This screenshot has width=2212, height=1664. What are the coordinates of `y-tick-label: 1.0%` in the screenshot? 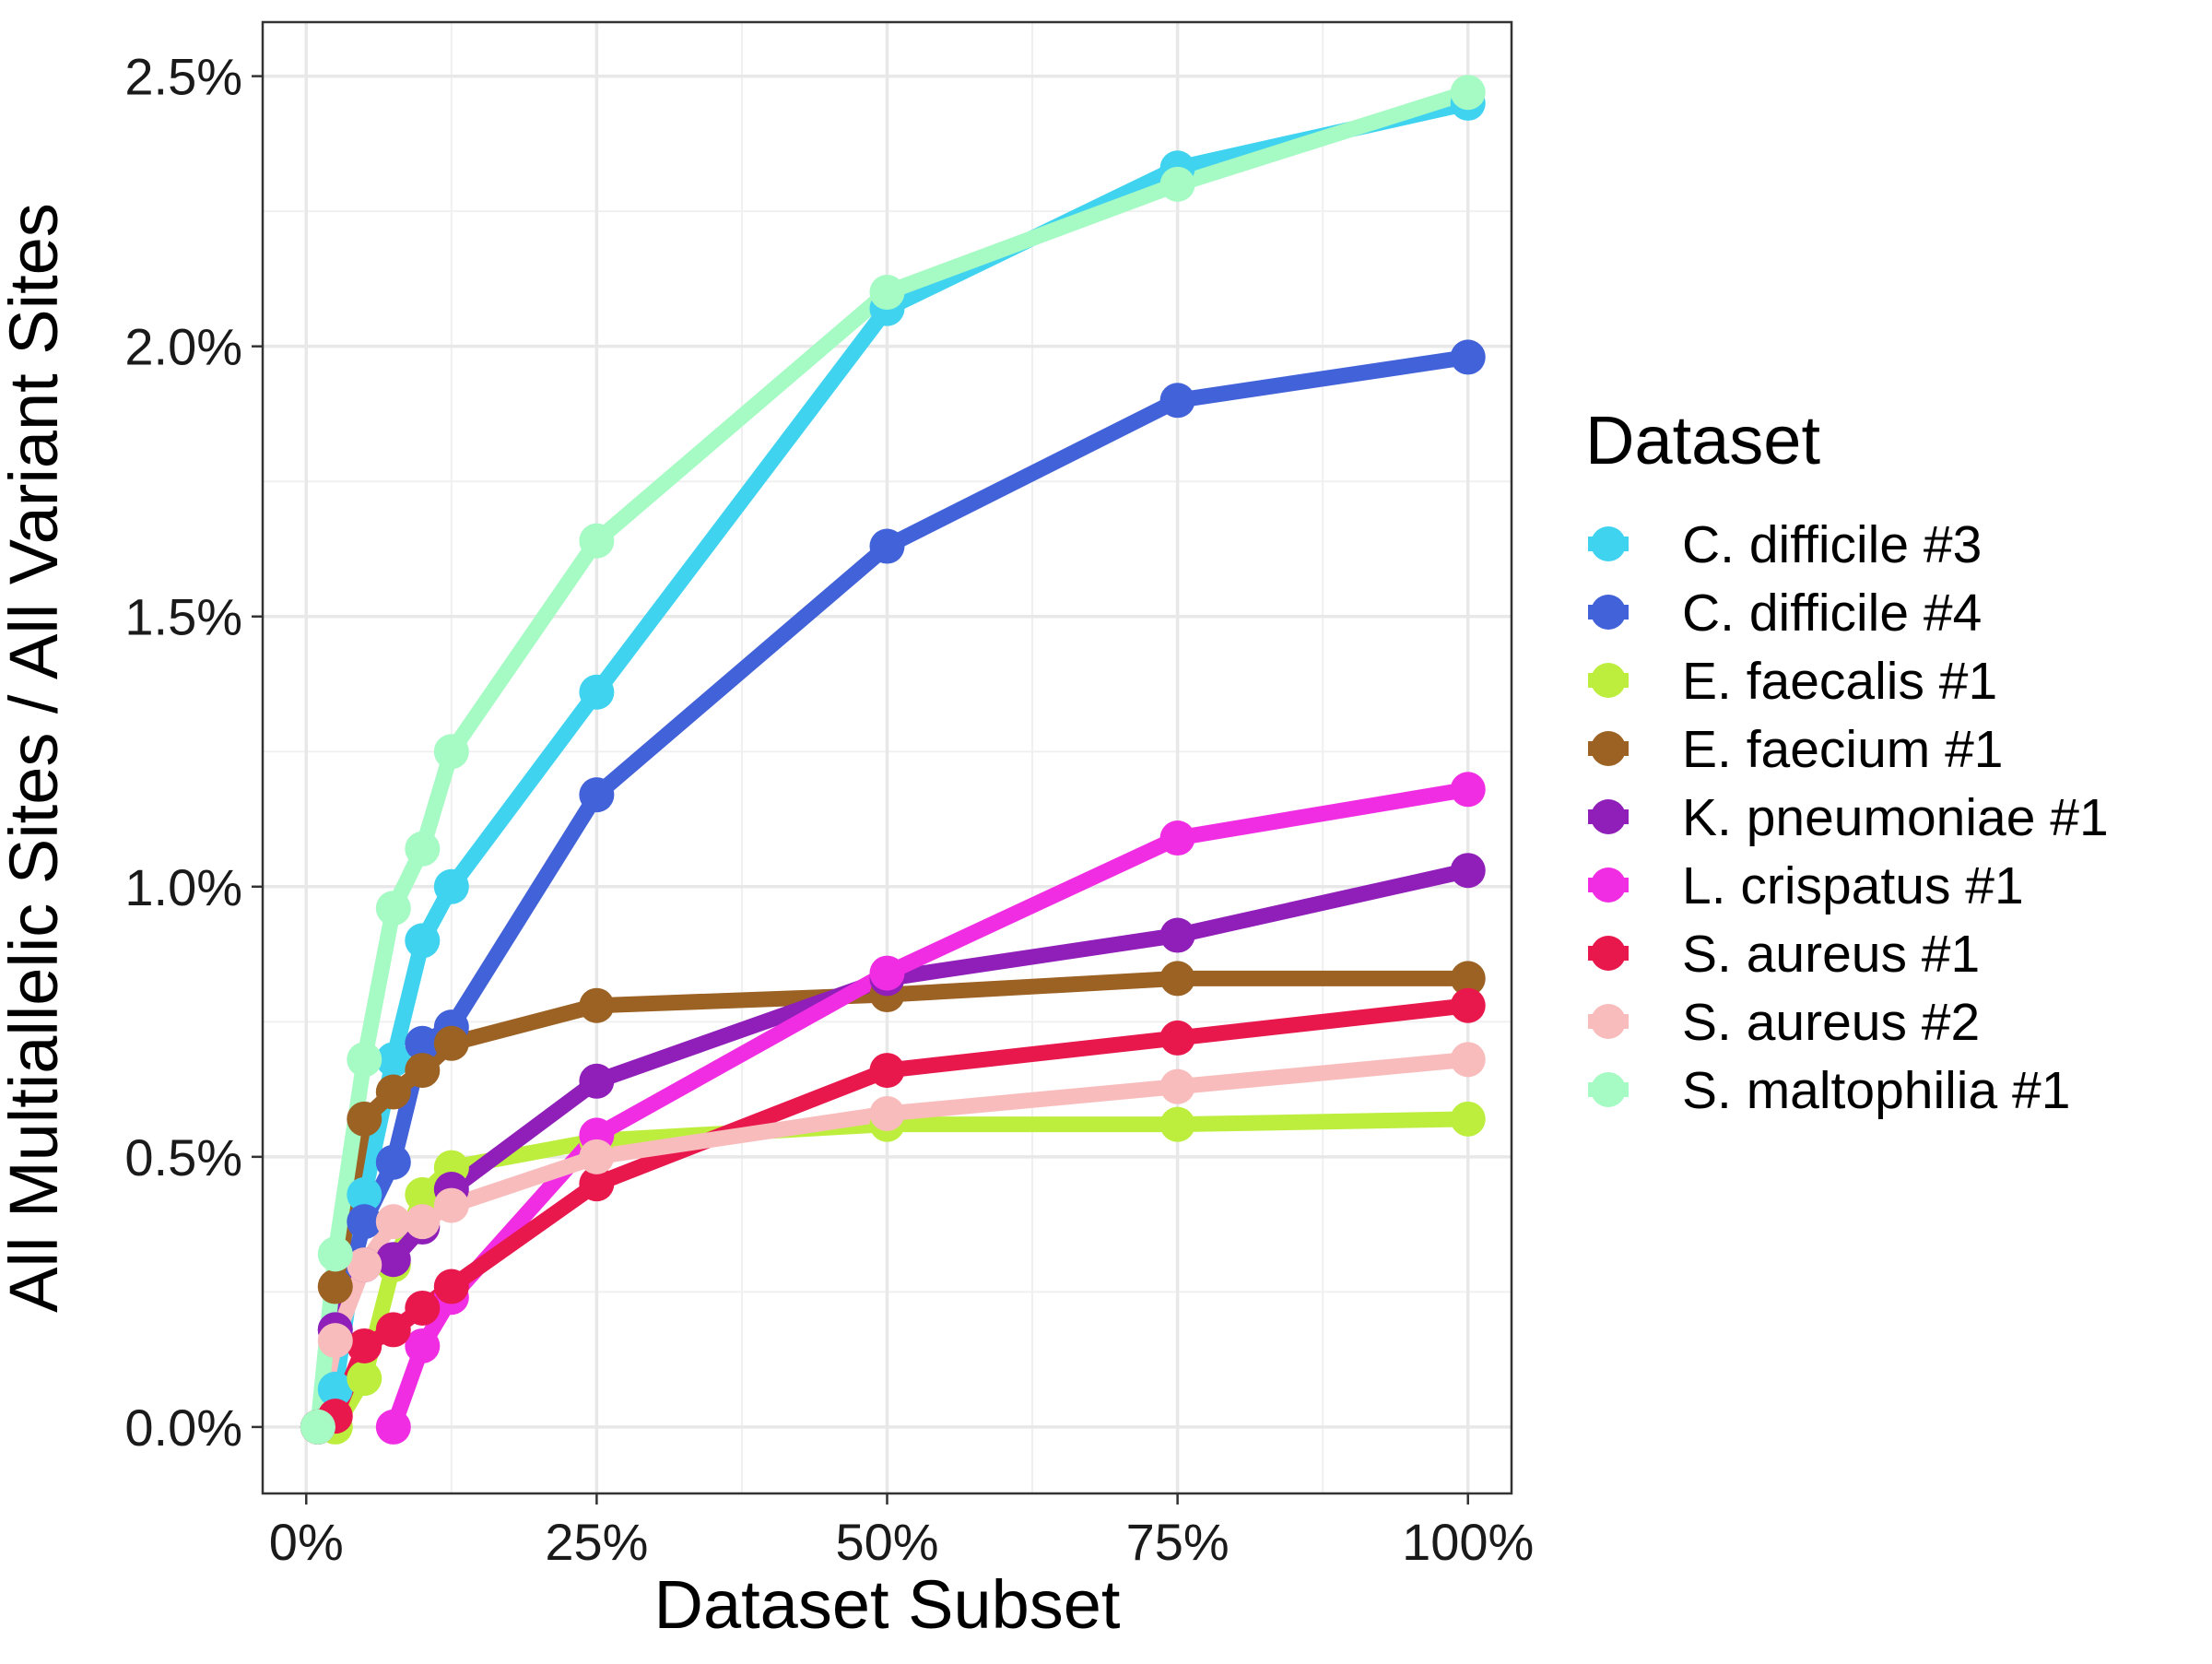 It's located at (183, 887).